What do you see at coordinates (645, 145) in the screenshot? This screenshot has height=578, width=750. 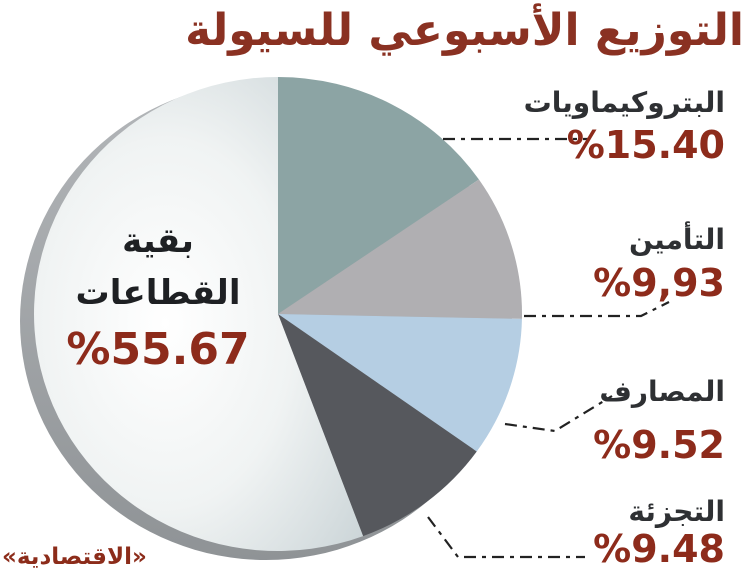 I see `sector-value-petrochemicals: %15.40` at bounding box center [645, 145].